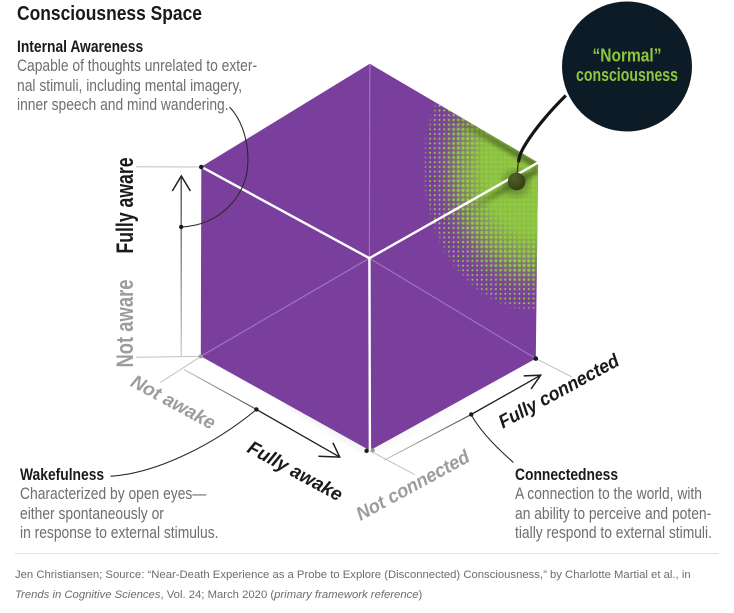  Describe the element at coordinates (518, 167) in the screenshot. I see `marker-stem` at that location.